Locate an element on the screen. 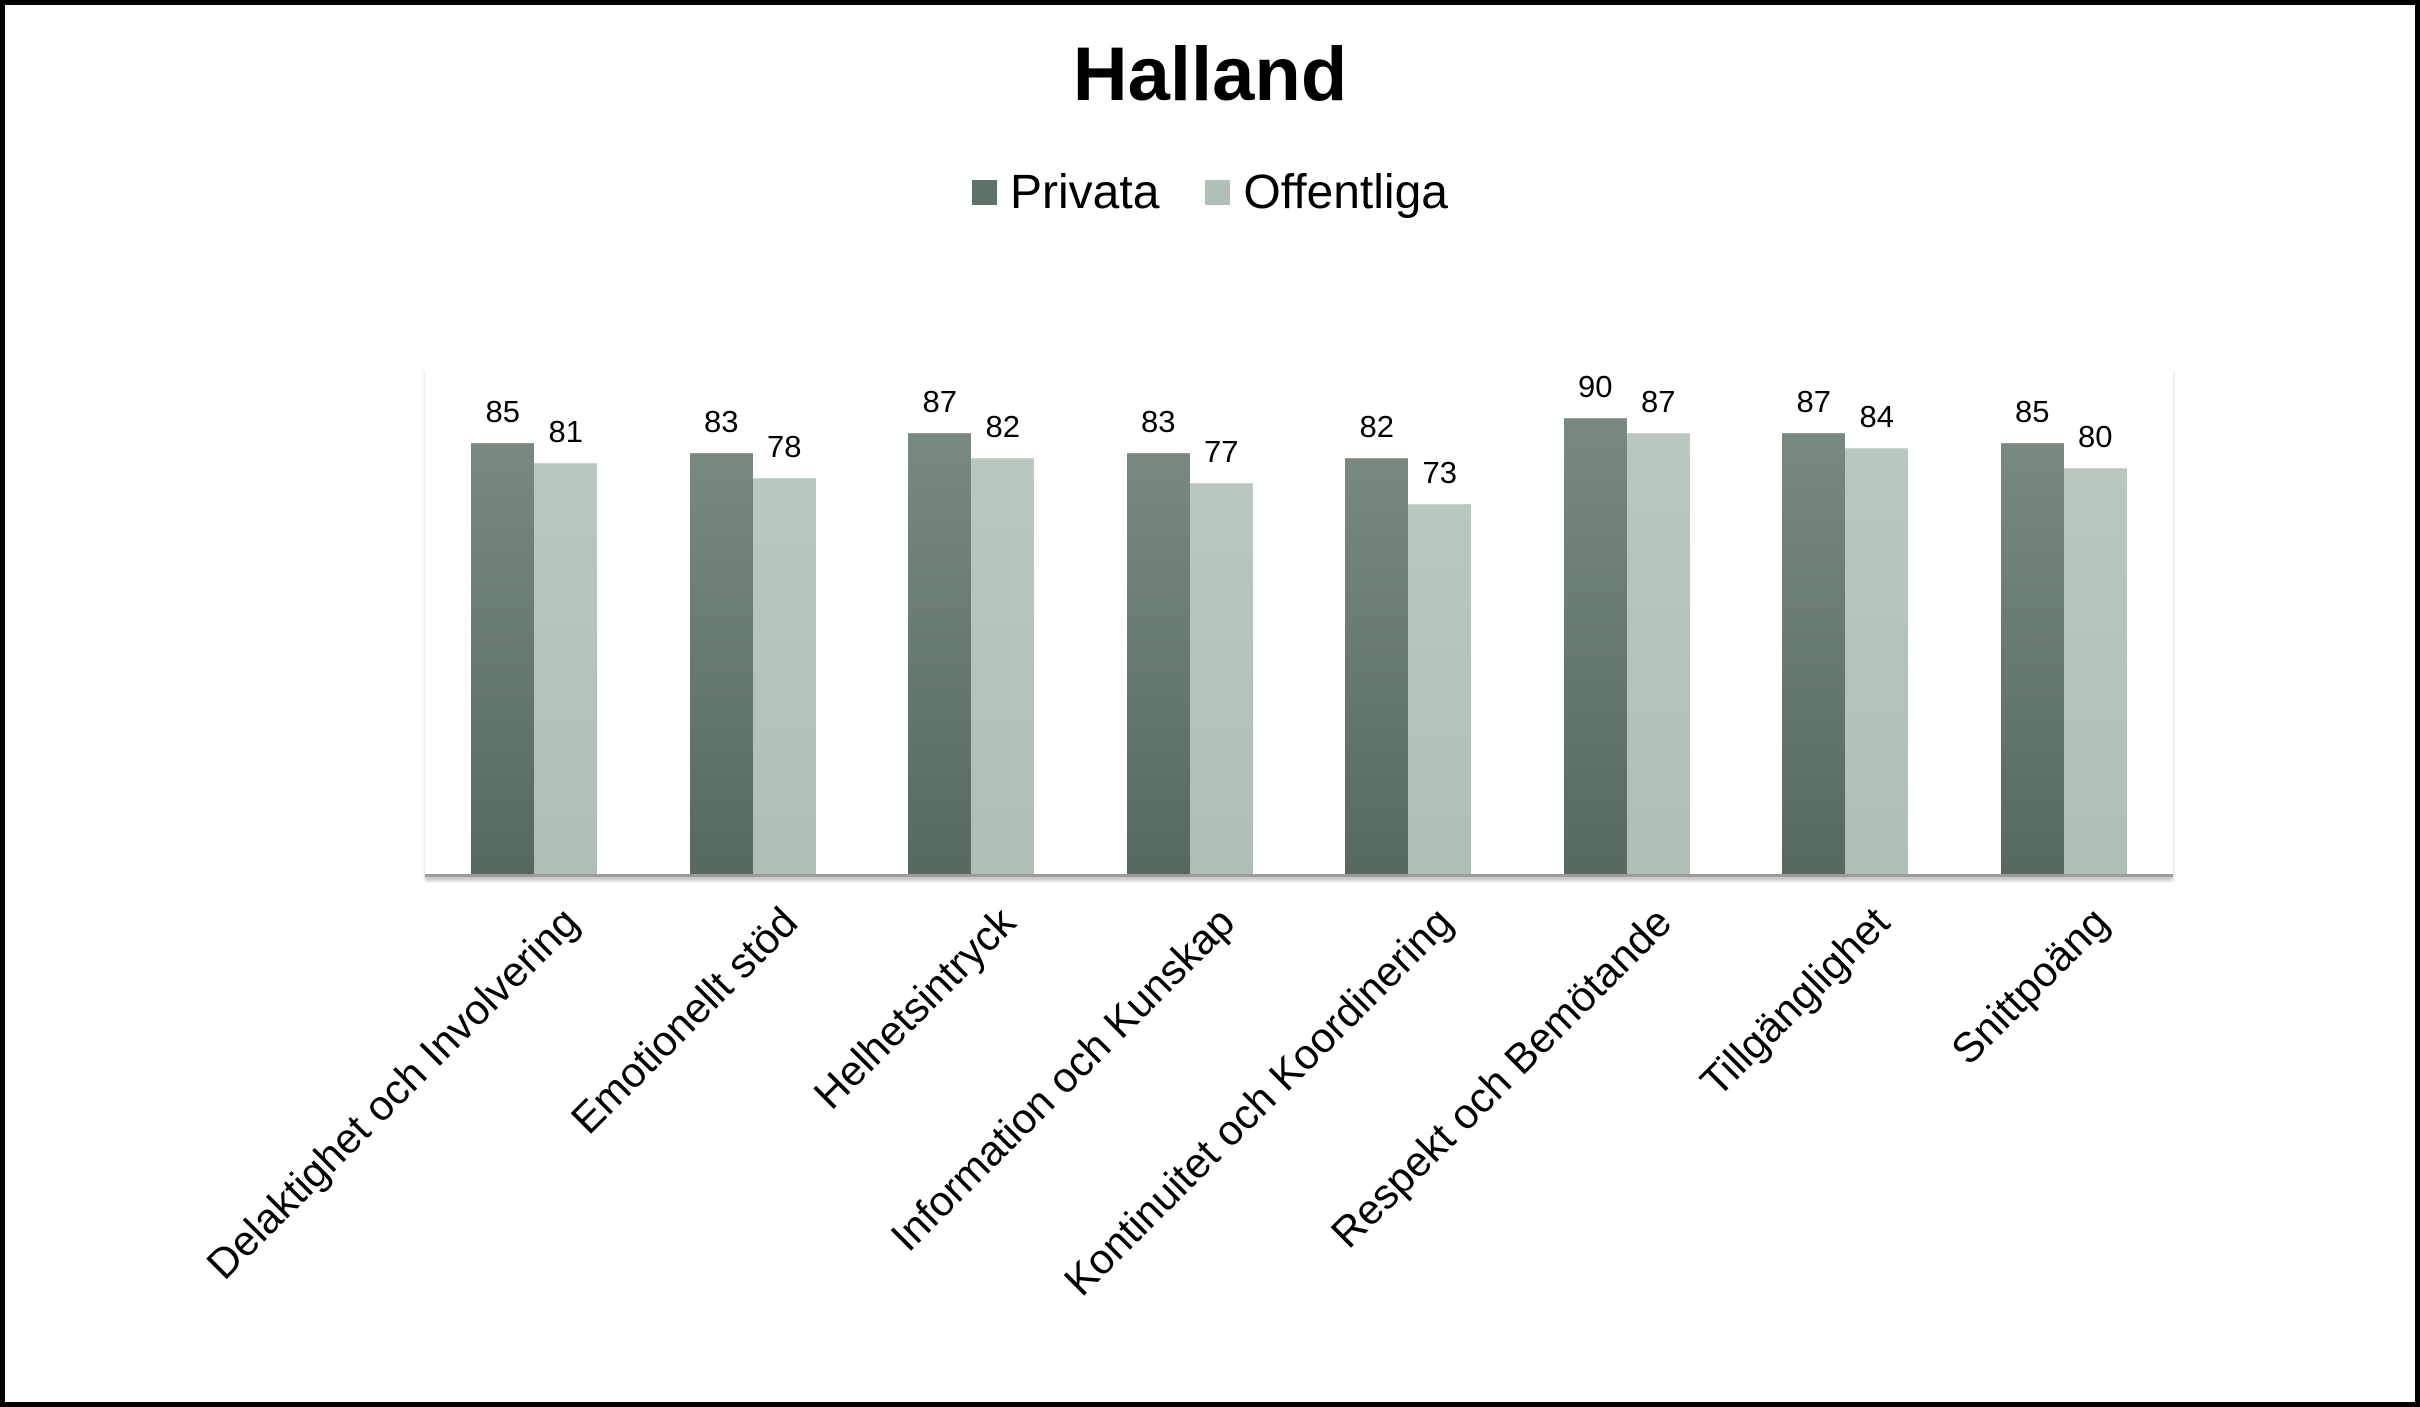 The image size is (2420, 1407). category-label: Tillgänglighet is located at coordinates (1795, 1002).